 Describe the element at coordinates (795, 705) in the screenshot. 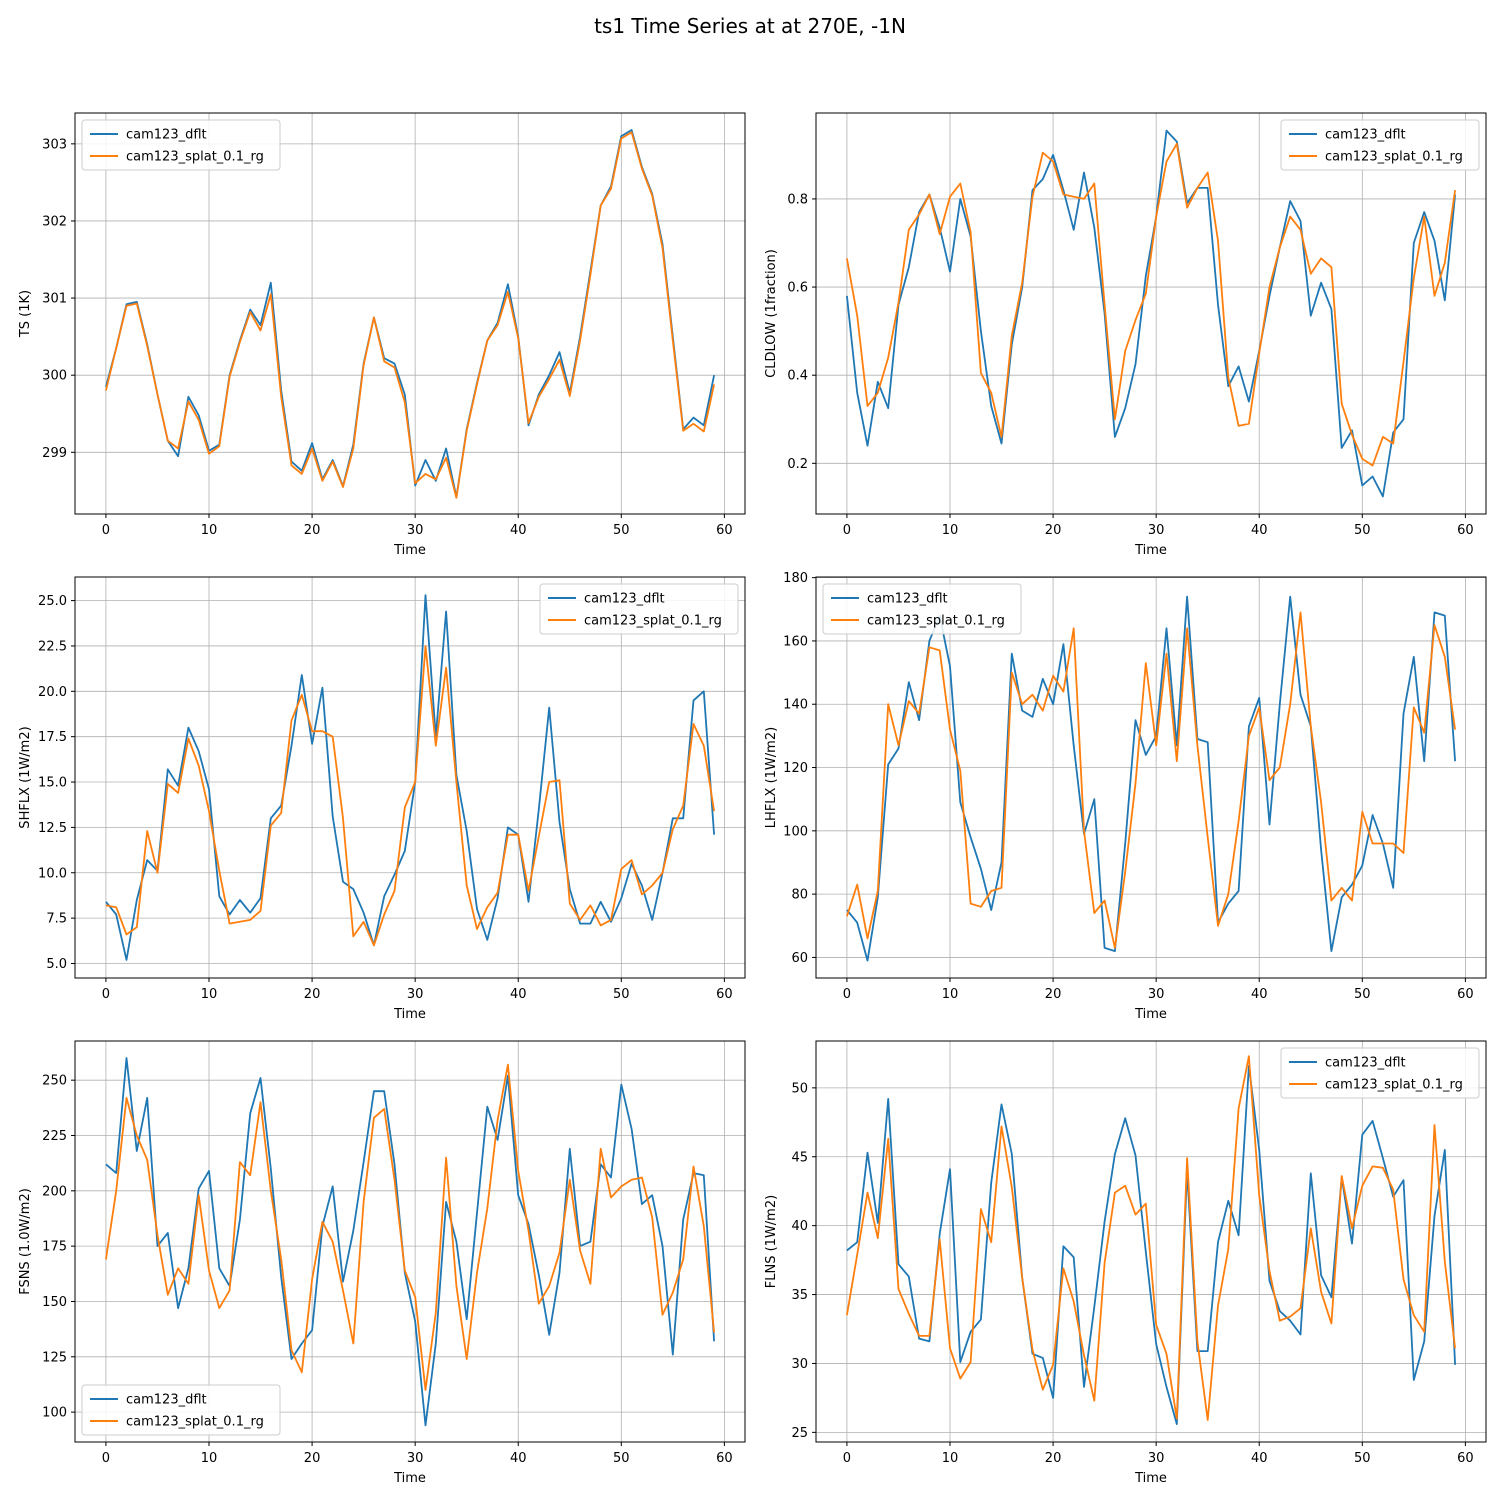

I see `y-tick-label: 140` at that location.